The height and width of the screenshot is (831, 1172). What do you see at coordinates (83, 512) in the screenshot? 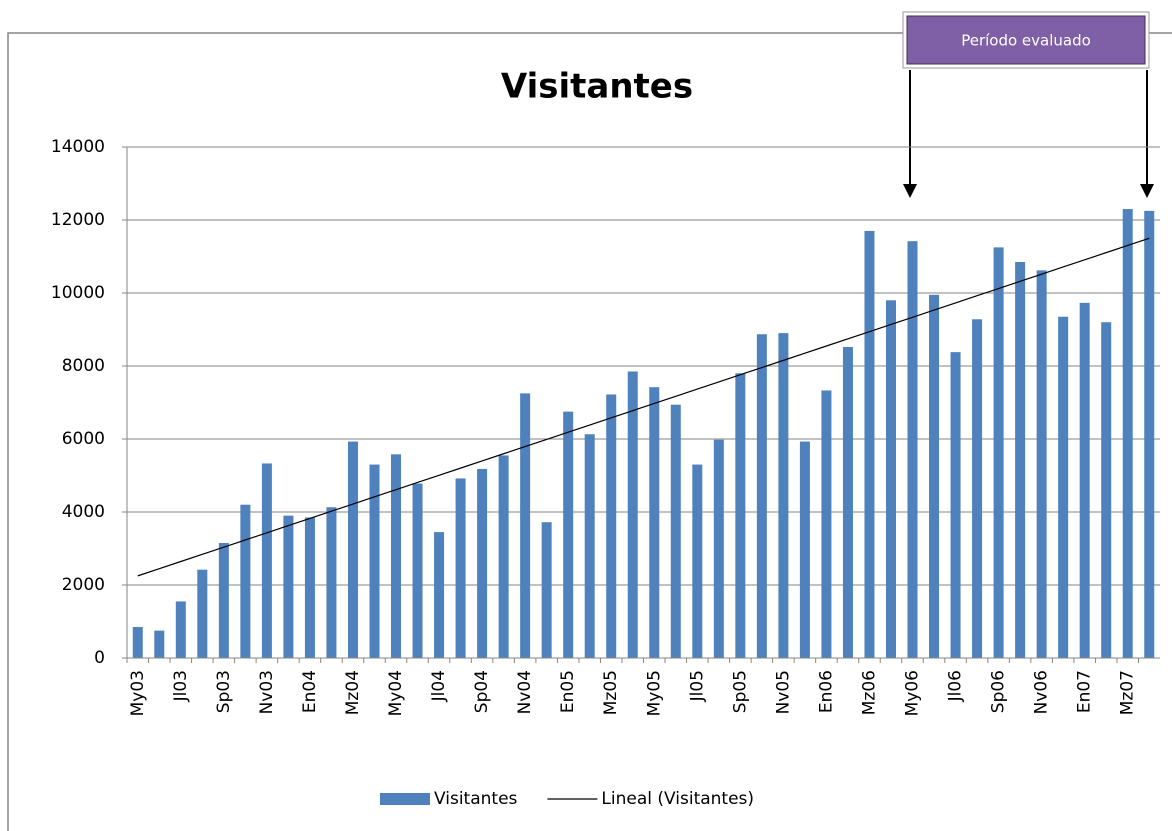
I see `y-tick-label: 4000` at bounding box center [83, 512].